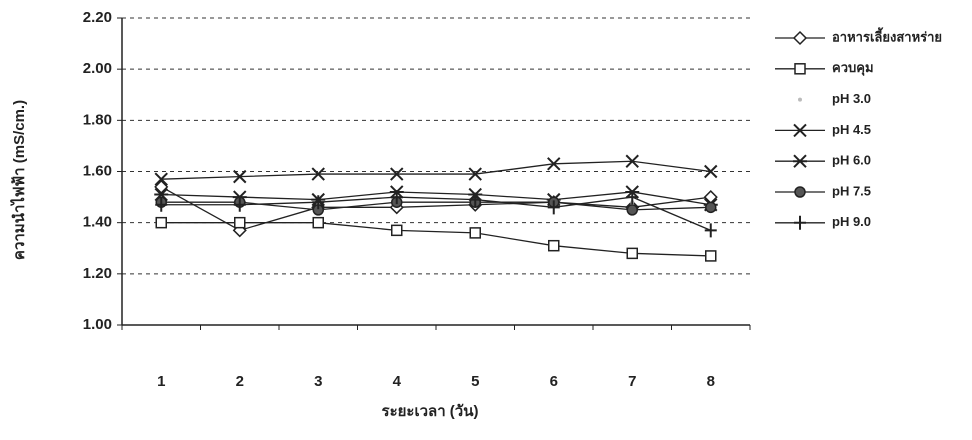 The image size is (972, 440). Describe the element at coordinates (887, 35) in the screenshot. I see `legend-label: อาหารเลี้ยงสาหร่าย` at that location.